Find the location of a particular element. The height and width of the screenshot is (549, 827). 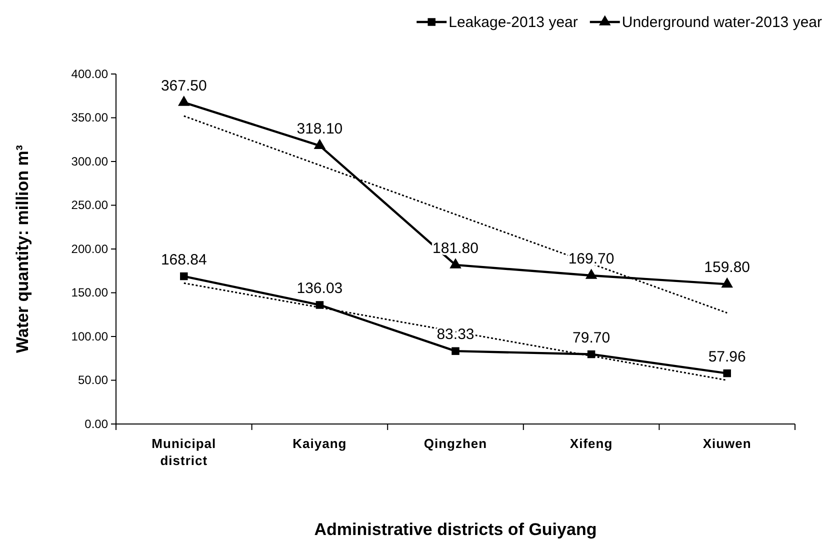

y-tick-label: 250.00 is located at coordinates (89, 205).